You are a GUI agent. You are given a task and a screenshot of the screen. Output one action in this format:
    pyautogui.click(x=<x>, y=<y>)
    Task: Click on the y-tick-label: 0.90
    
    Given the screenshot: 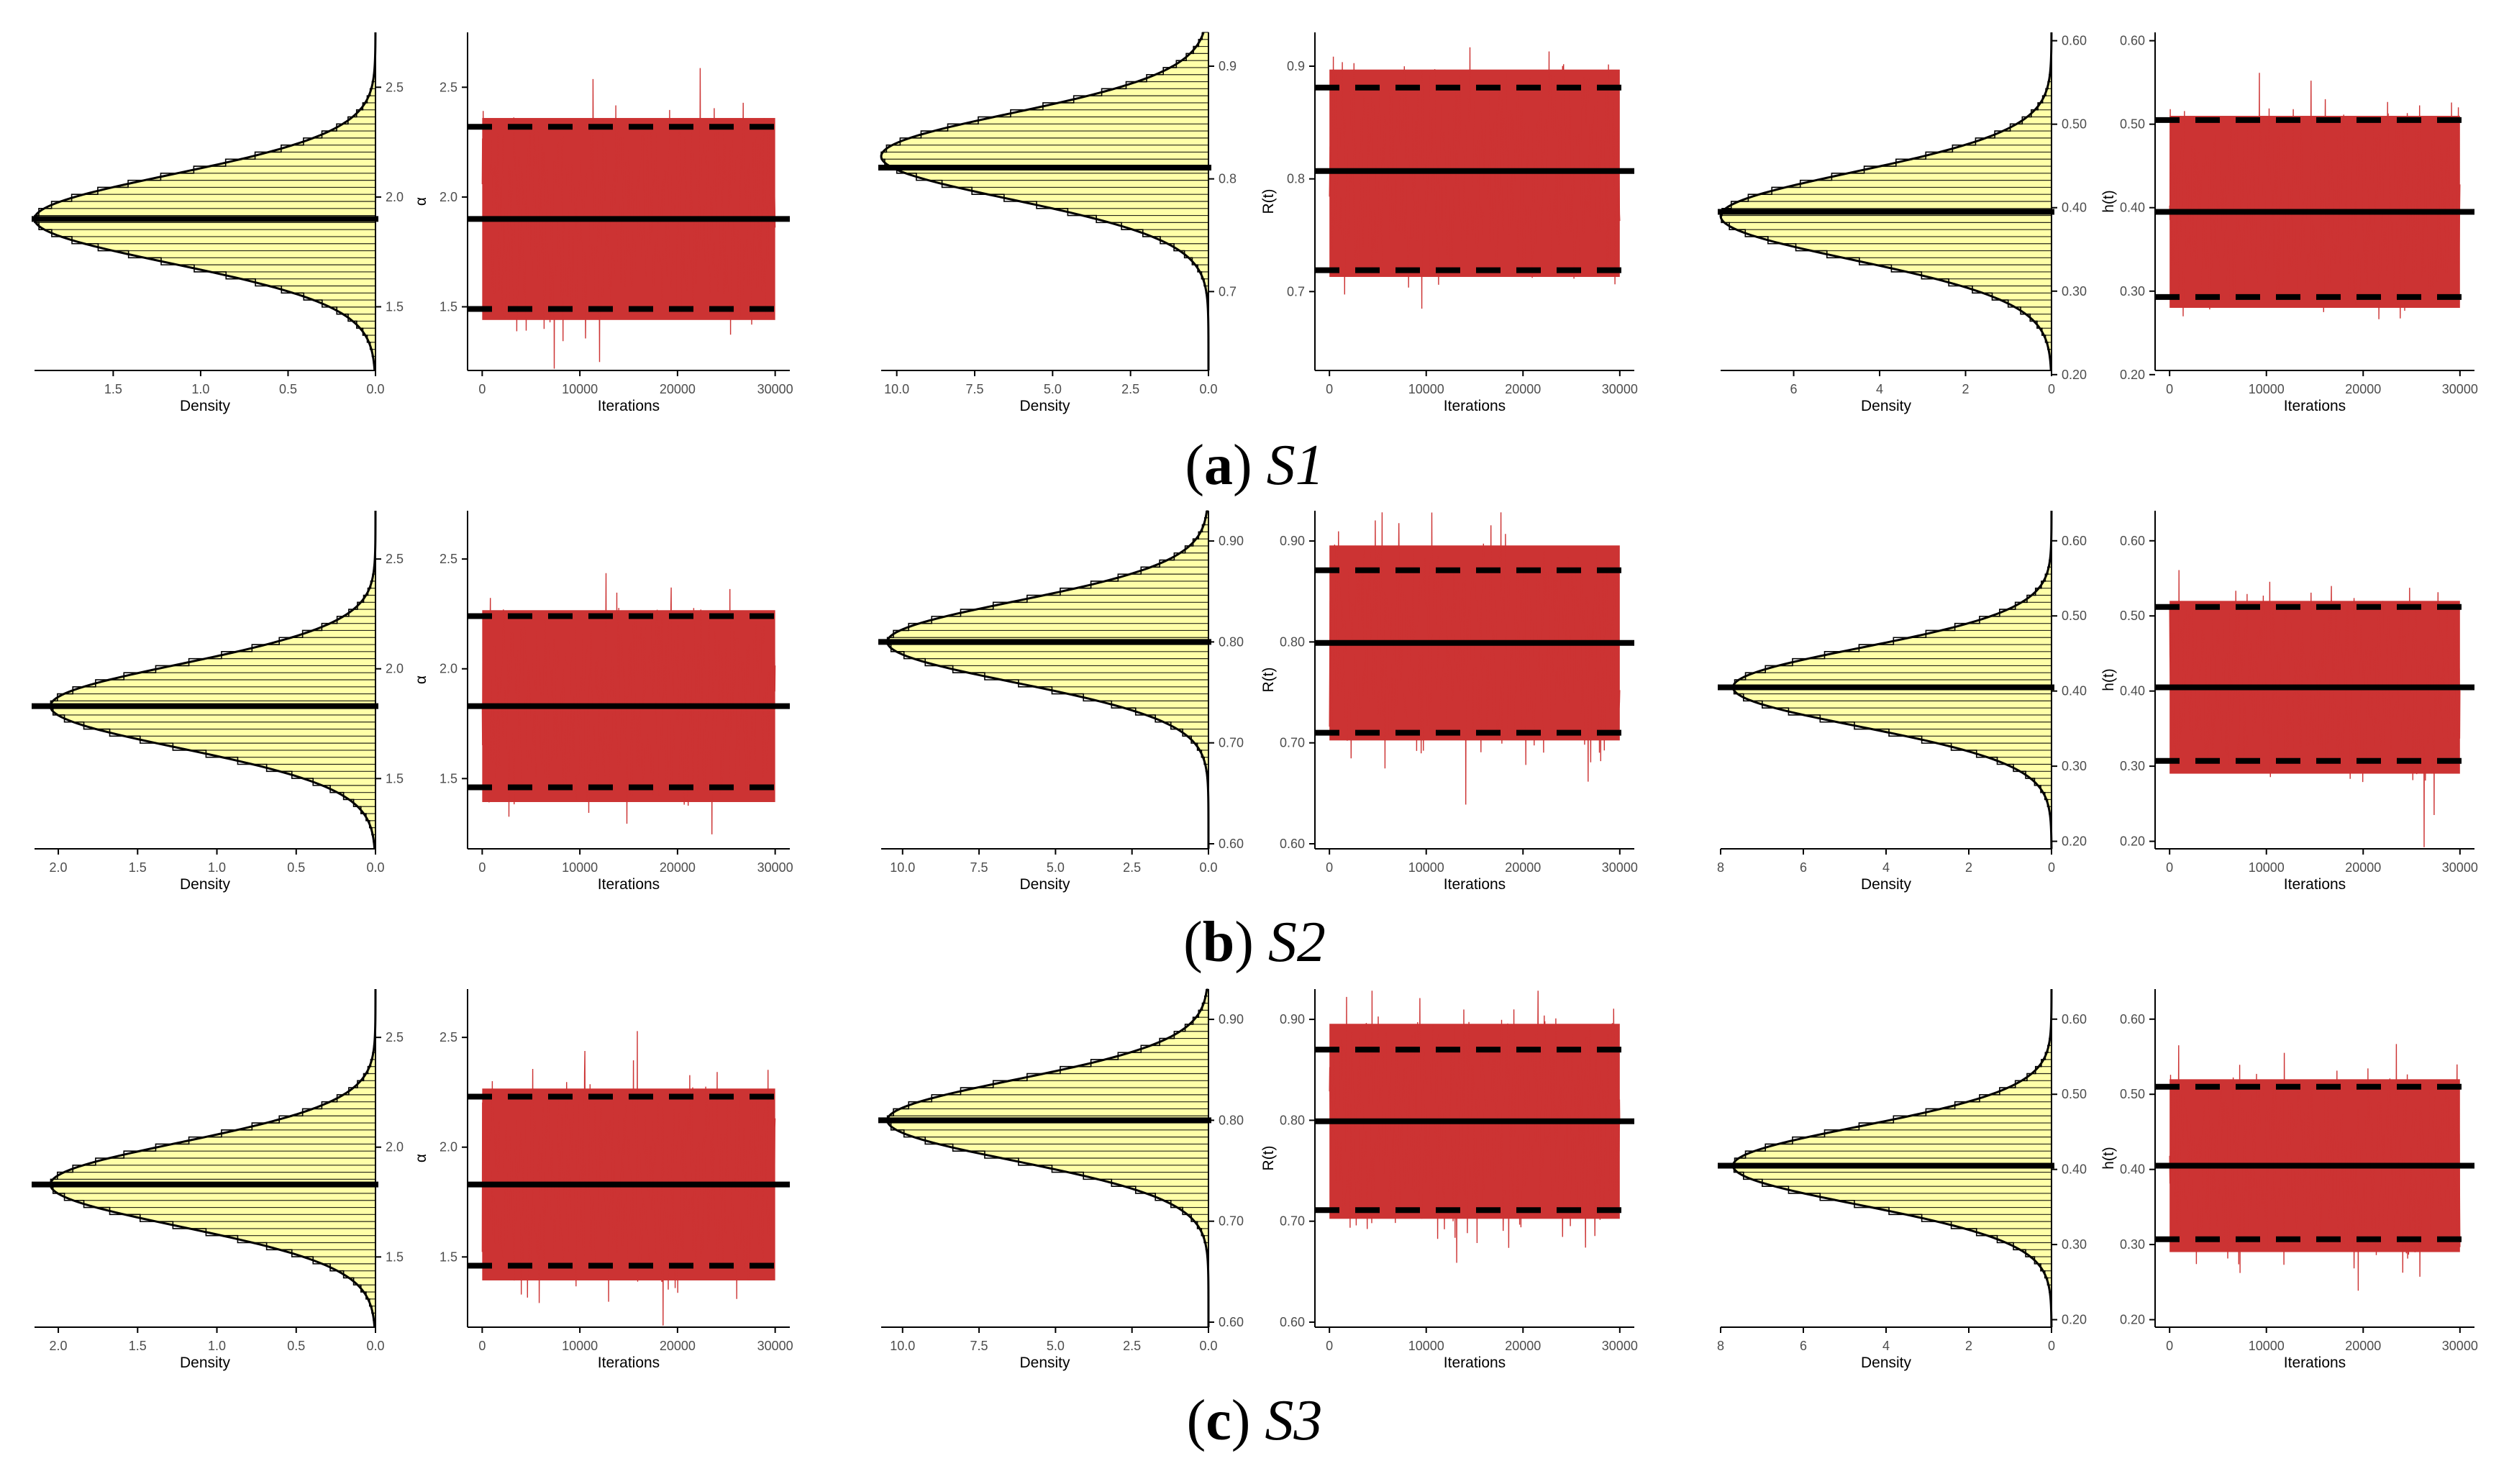 What is the action you would take?
    pyautogui.click(x=1292, y=1019)
    